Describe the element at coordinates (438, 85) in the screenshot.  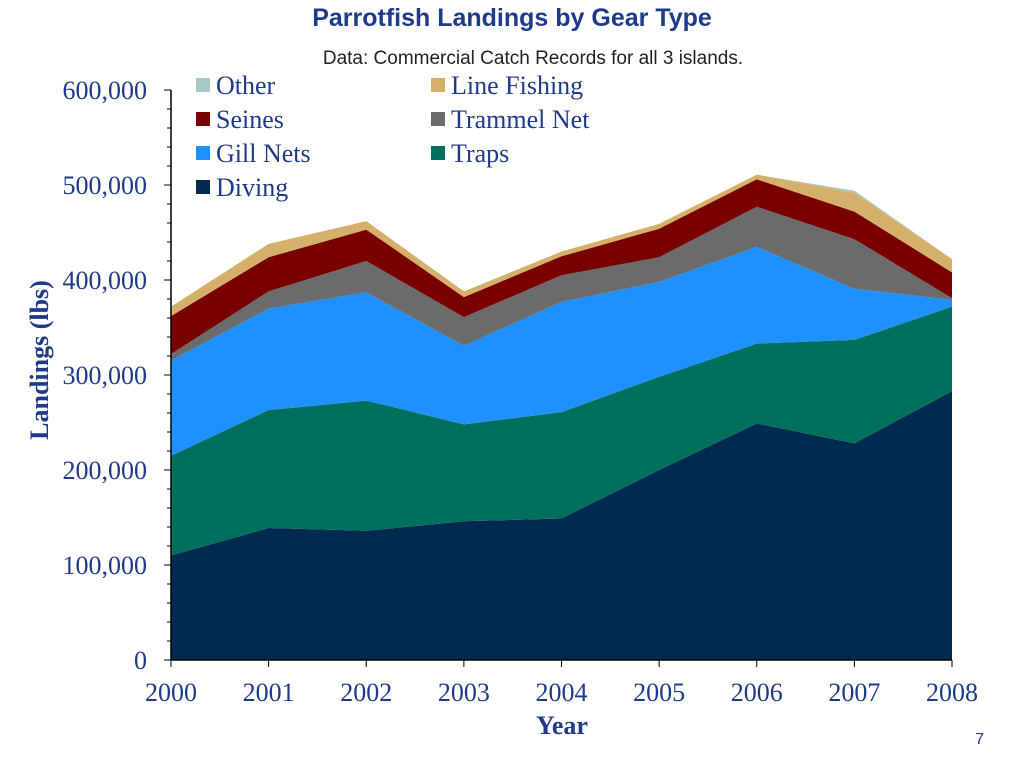
I see `legend-swatch-line-fishing` at that location.